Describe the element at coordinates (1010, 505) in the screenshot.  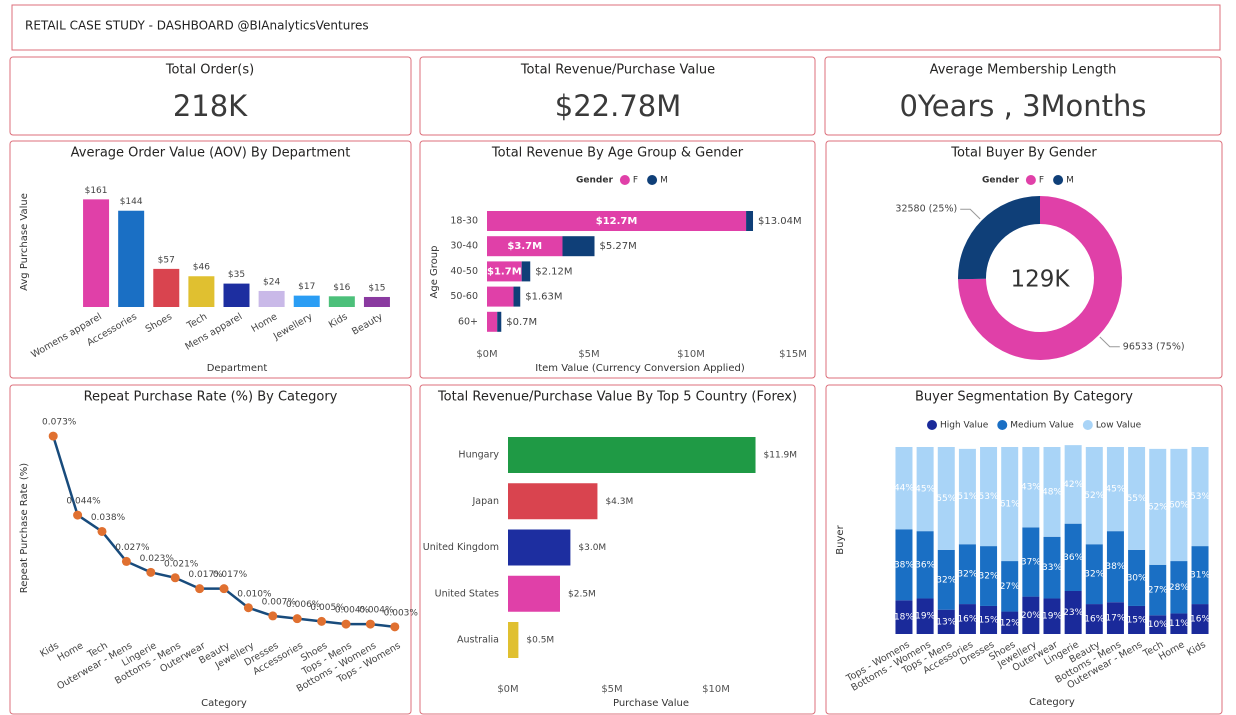
I see `data-label: 61%` at that location.